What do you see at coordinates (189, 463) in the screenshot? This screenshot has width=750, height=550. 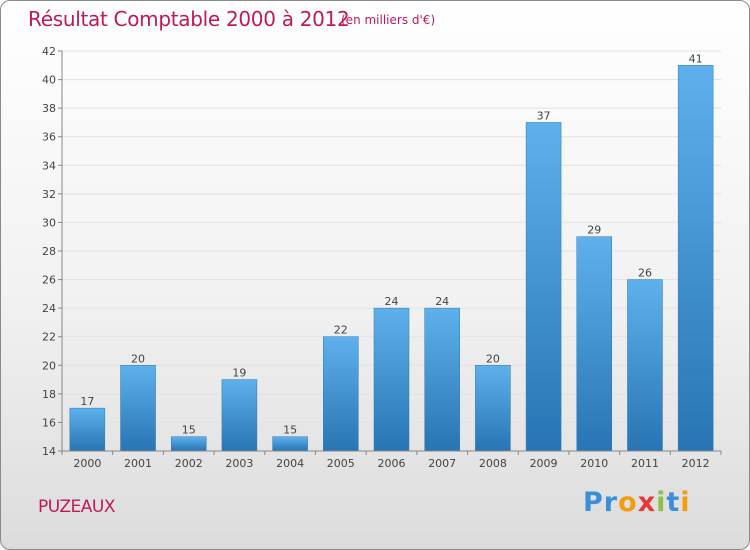 I see `x-tick-label: 2002` at bounding box center [189, 463].